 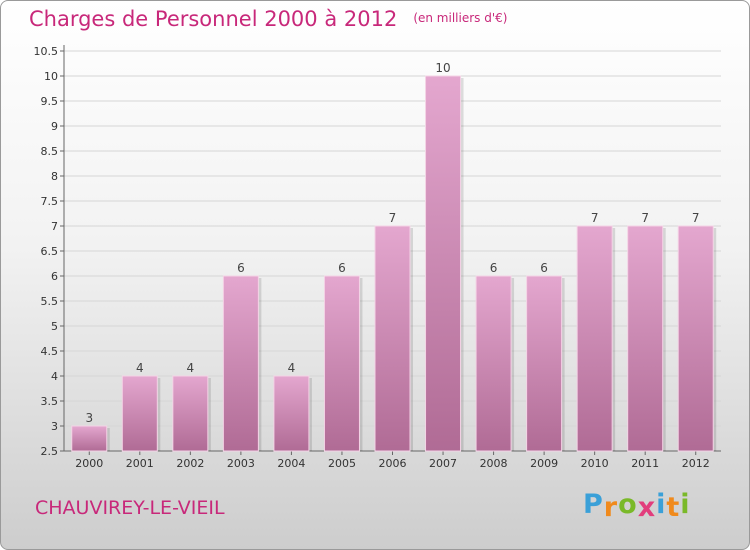 I want to click on proxiti-logo: Proxiti, so click(x=637, y=506).